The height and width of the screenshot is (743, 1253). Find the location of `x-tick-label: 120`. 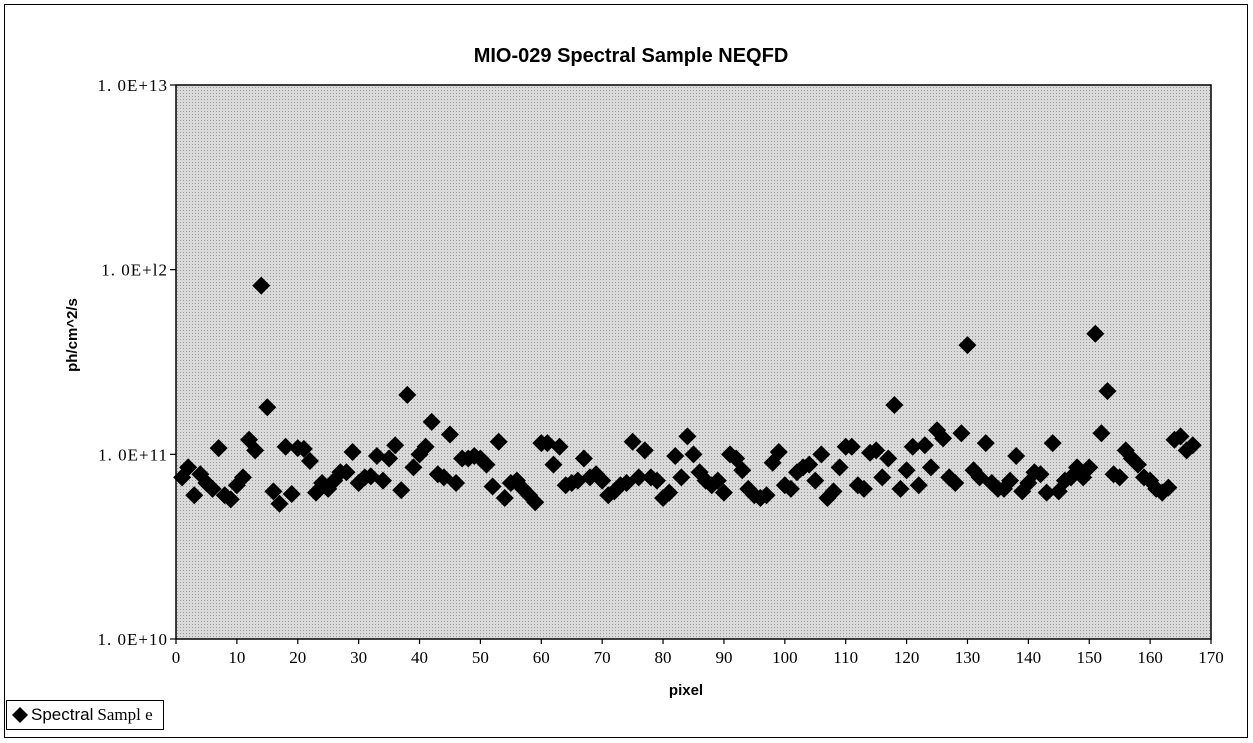

x-tick-label: 120 is located at coordinates (907, 657).